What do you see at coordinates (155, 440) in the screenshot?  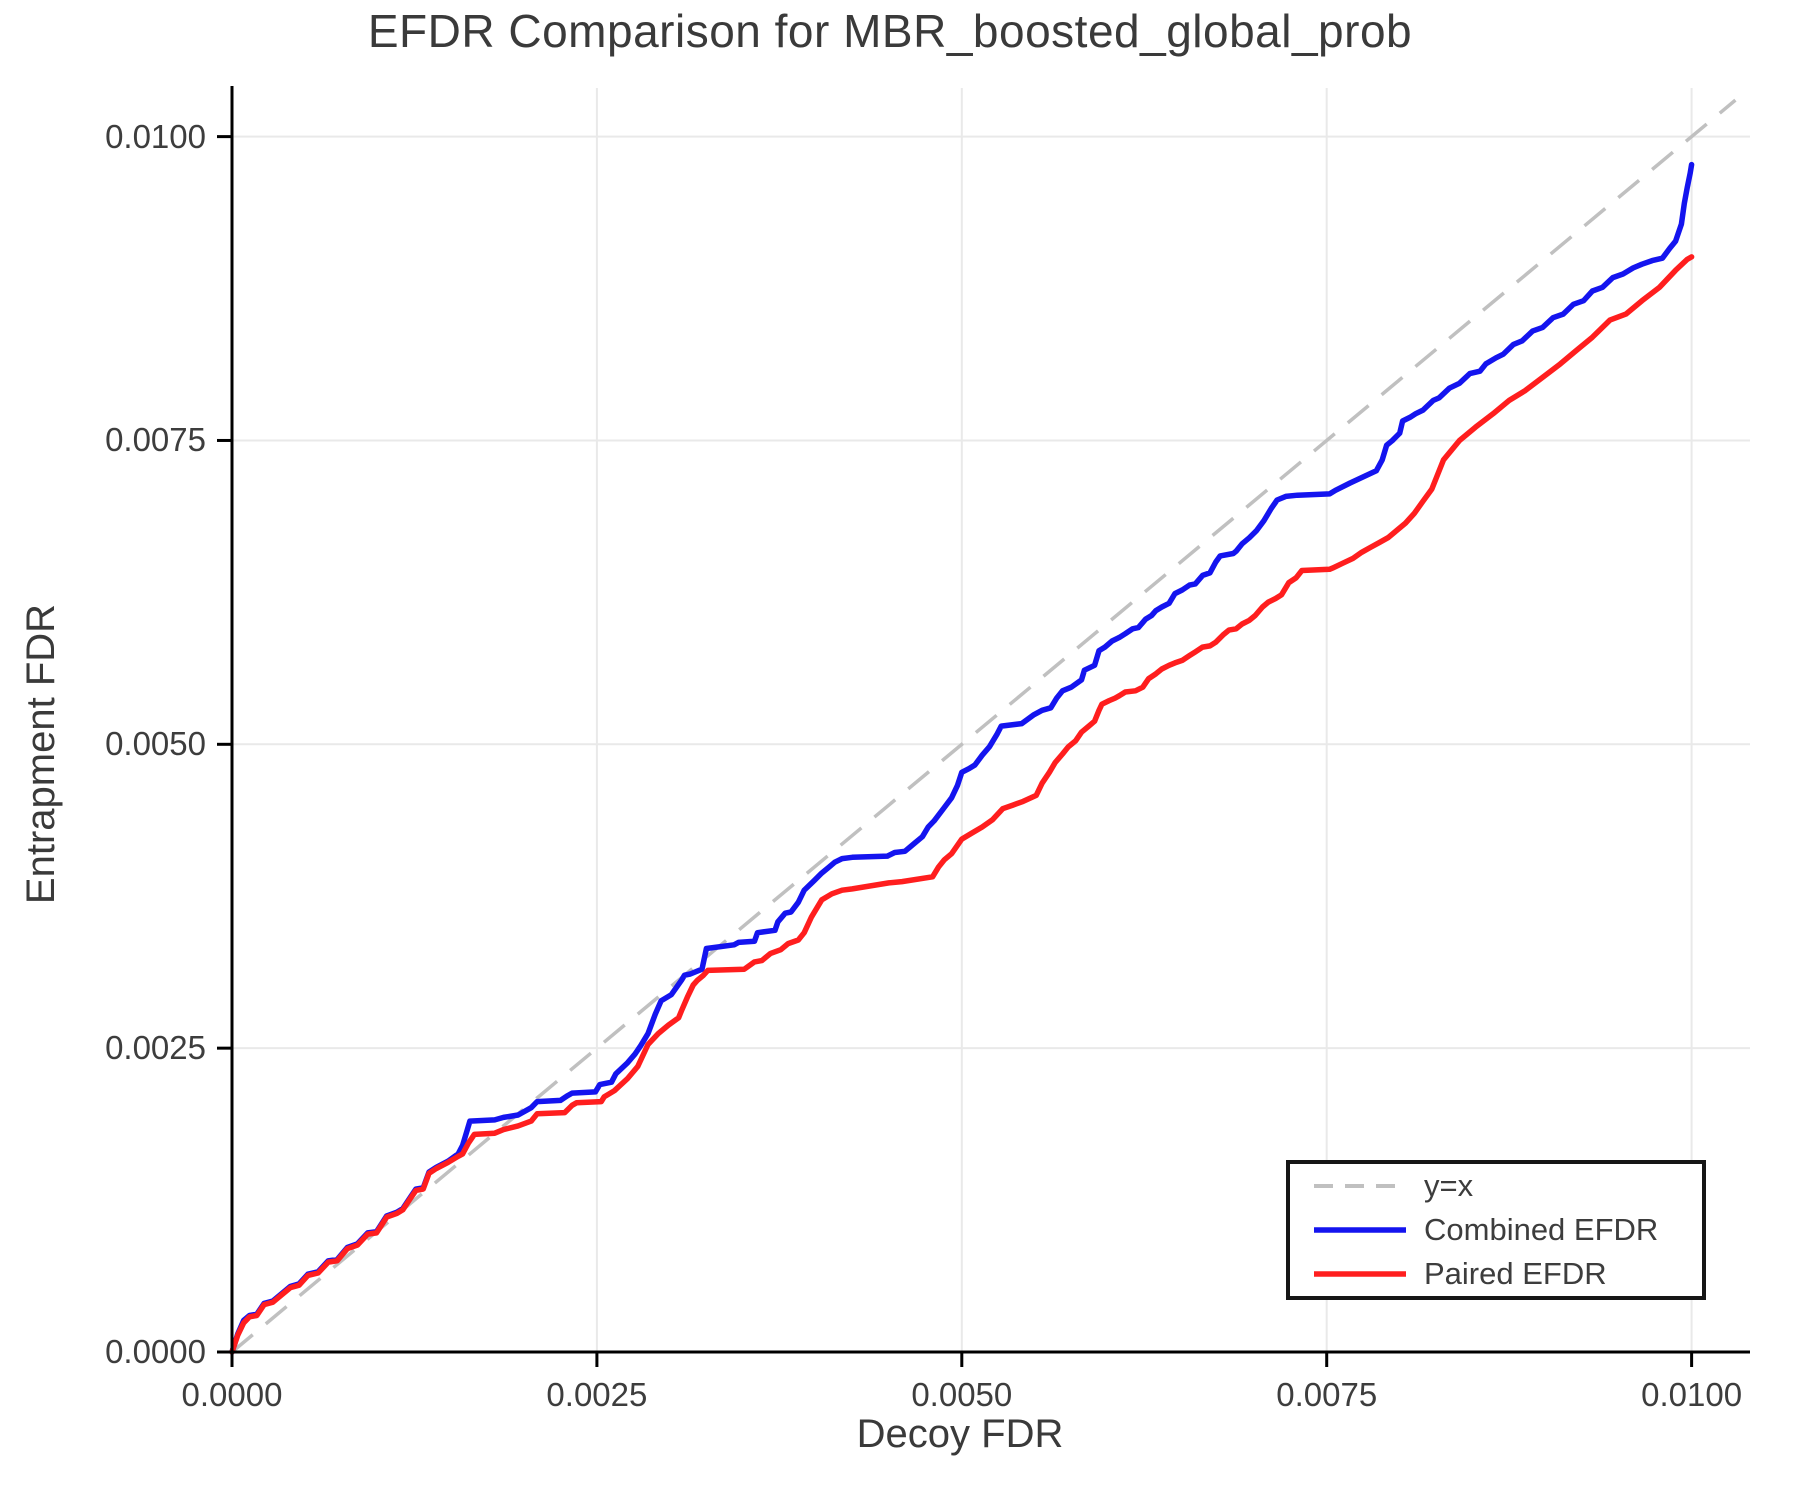 I see `y-tick-label: 0.0075` at bounding box center [155, 440].